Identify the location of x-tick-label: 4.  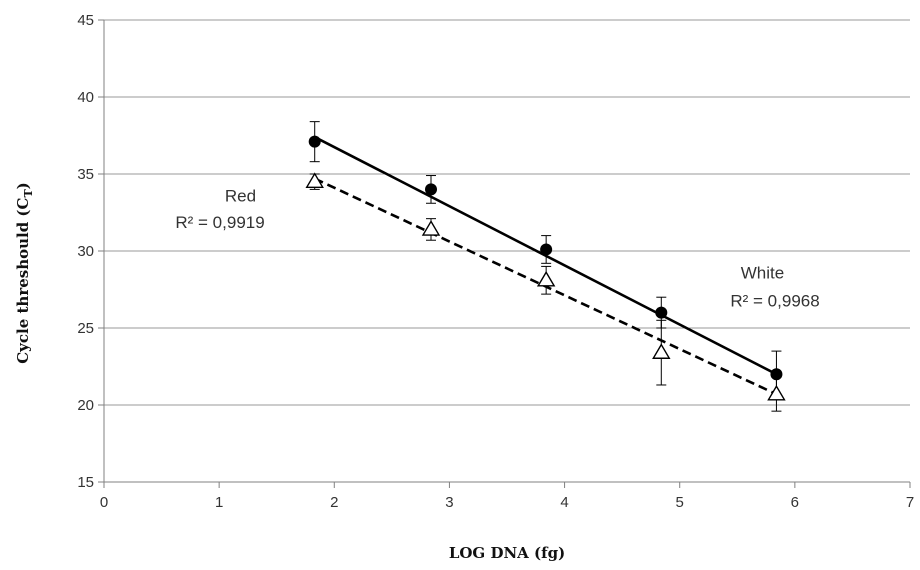
(564, 502).